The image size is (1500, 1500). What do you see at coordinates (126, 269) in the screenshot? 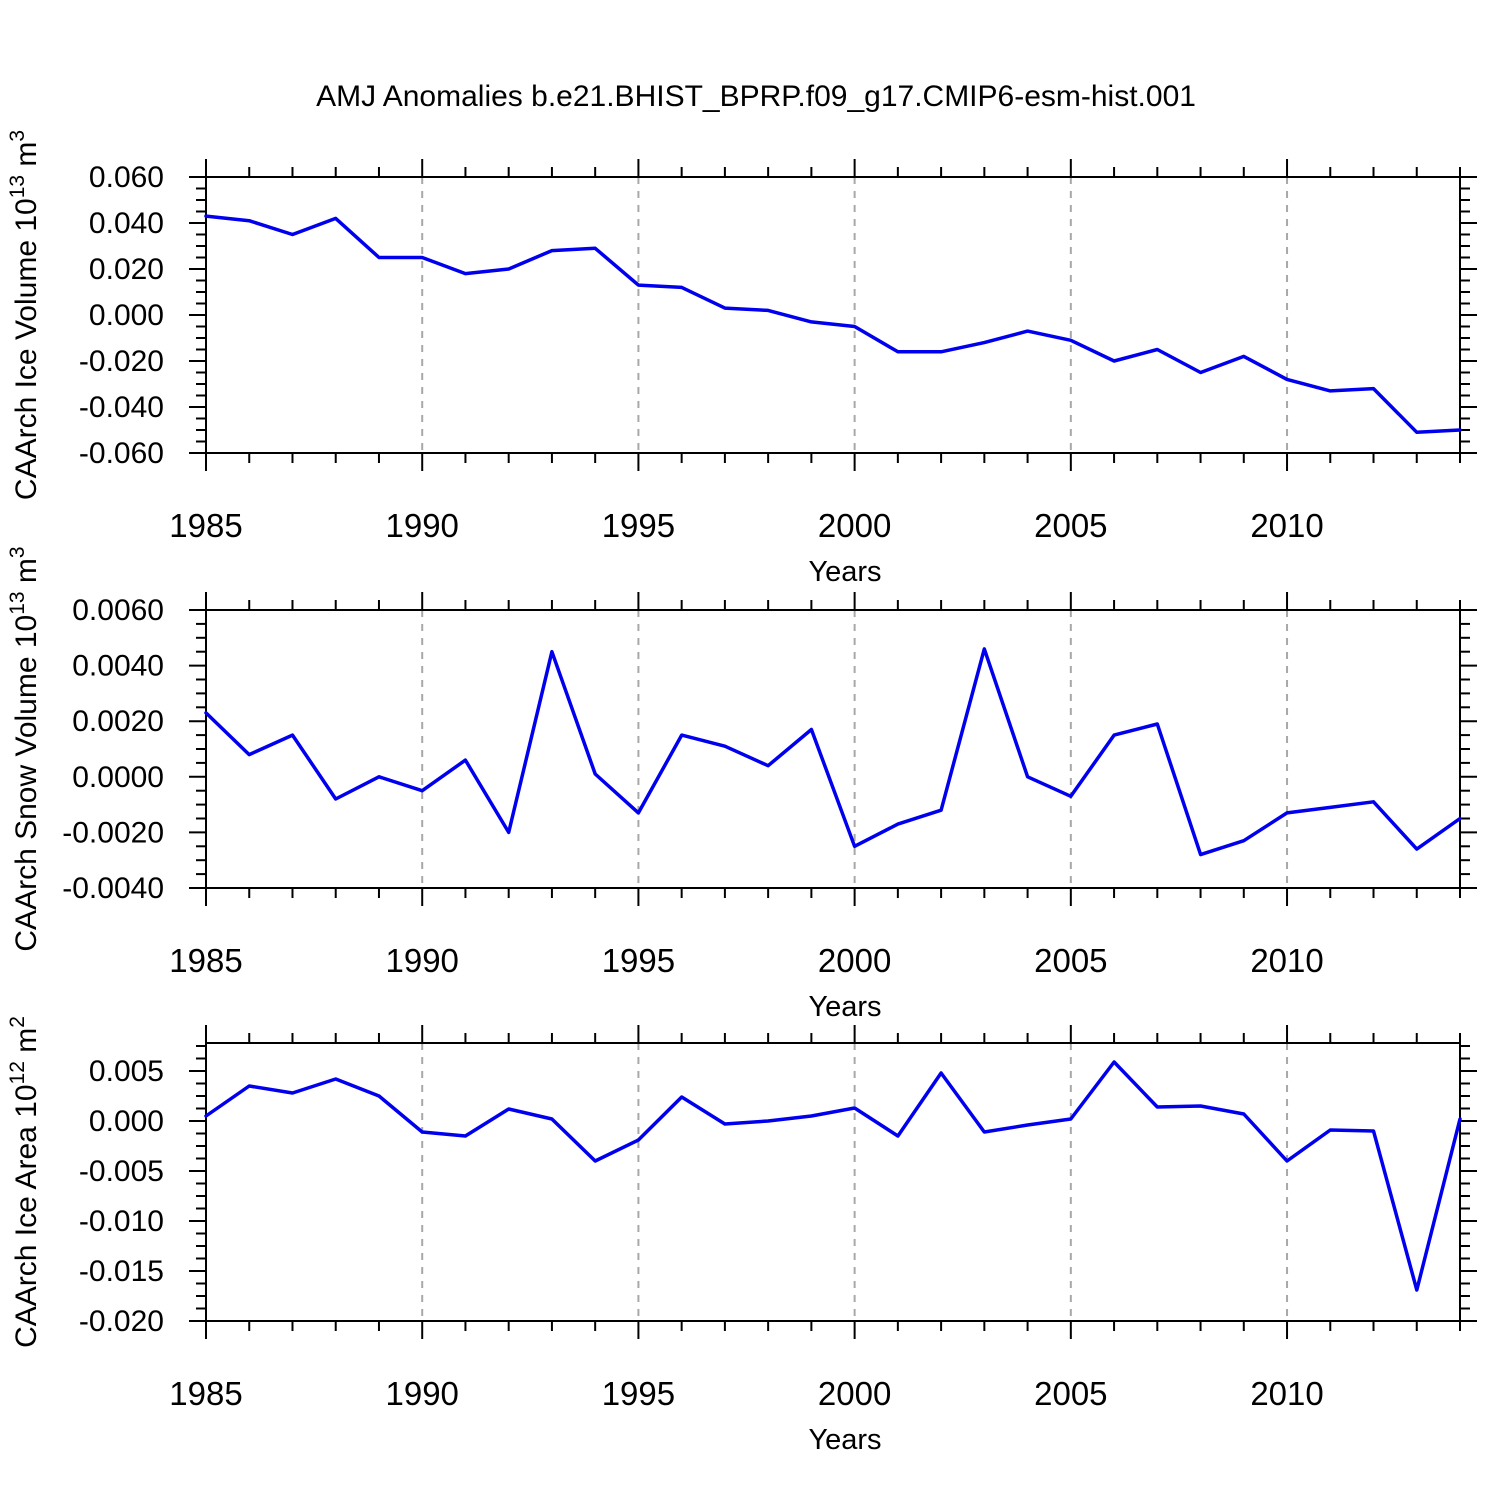
I see `svg-text: 0.020` at bounding box center [126, 269].